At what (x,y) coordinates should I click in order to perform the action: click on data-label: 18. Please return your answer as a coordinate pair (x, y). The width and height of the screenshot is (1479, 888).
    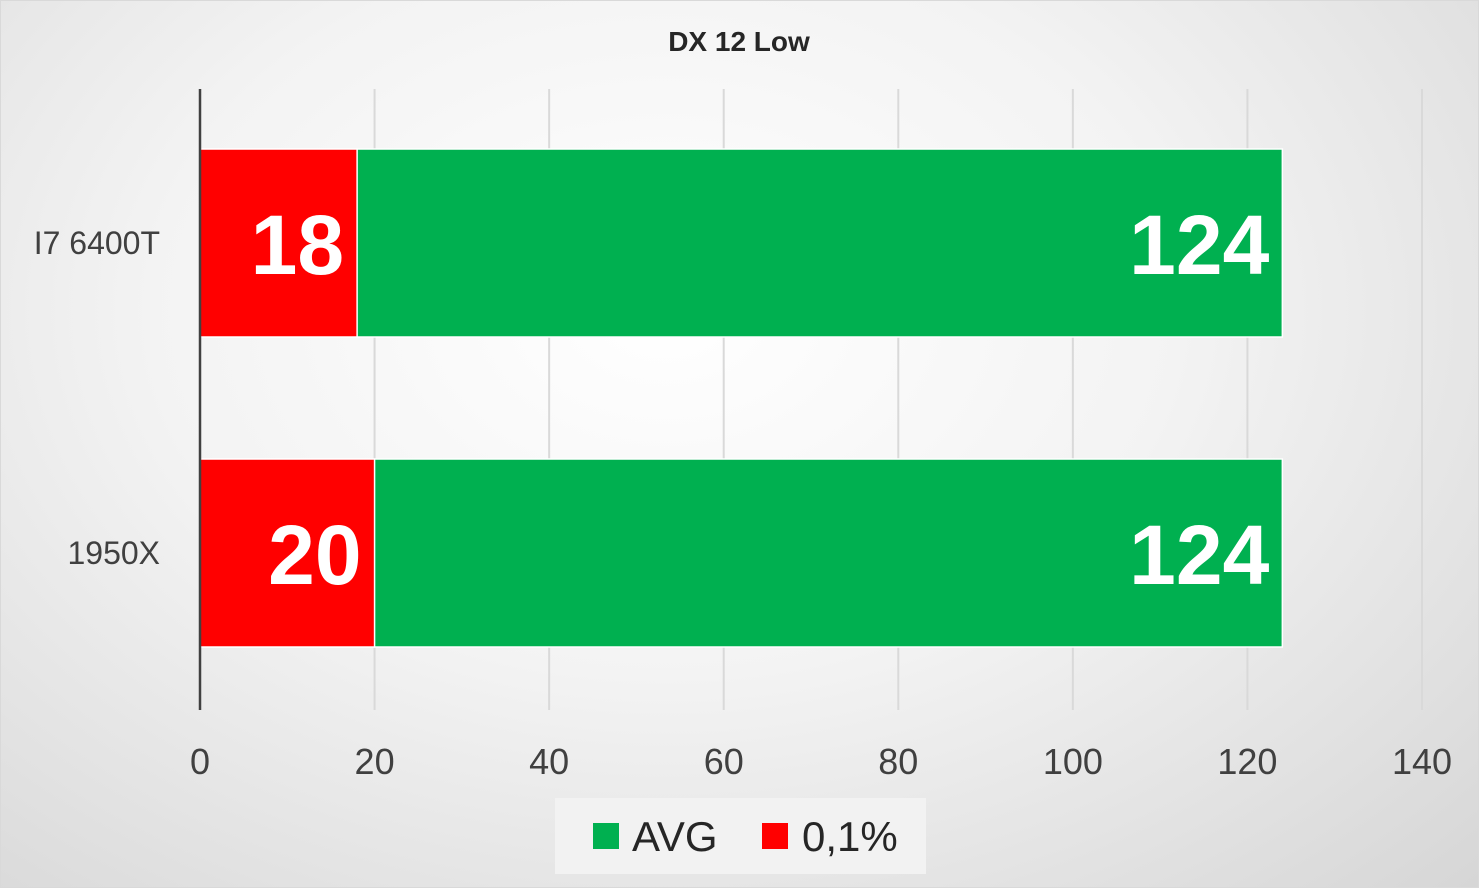
    Looking at the image, I should click on (297, 245).